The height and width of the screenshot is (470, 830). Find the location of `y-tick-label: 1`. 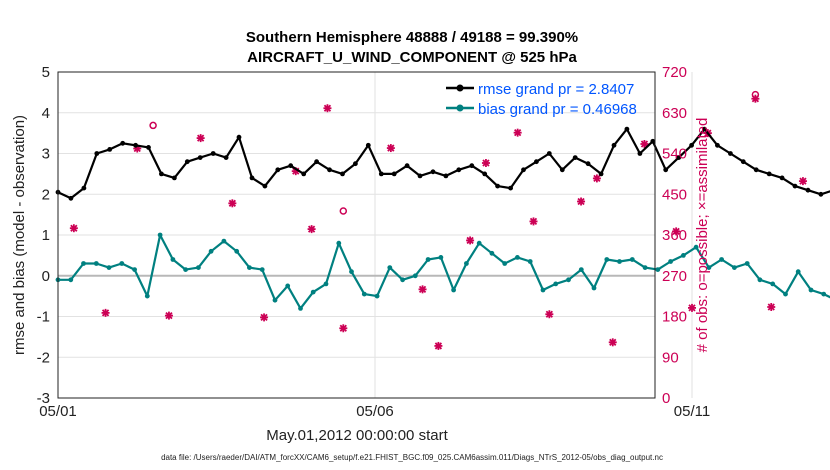

y-tick-label: 1 is located at coordinates (46, 235).